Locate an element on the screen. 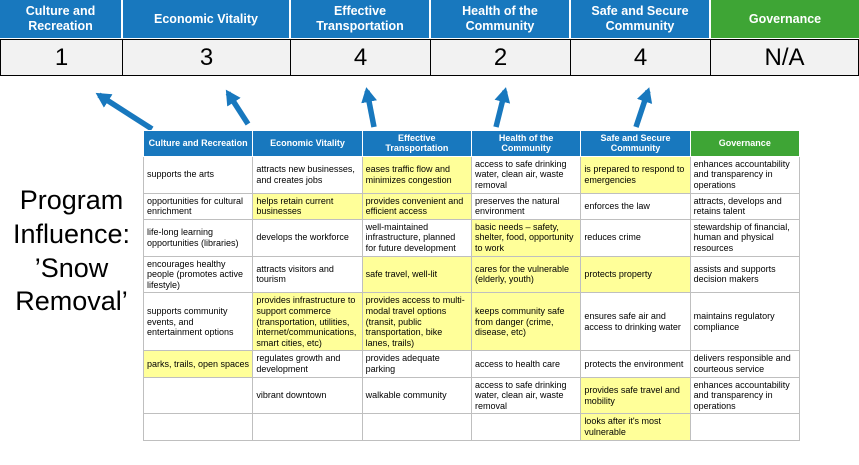  page-title-line: Program is located at coordinates (71, 200).